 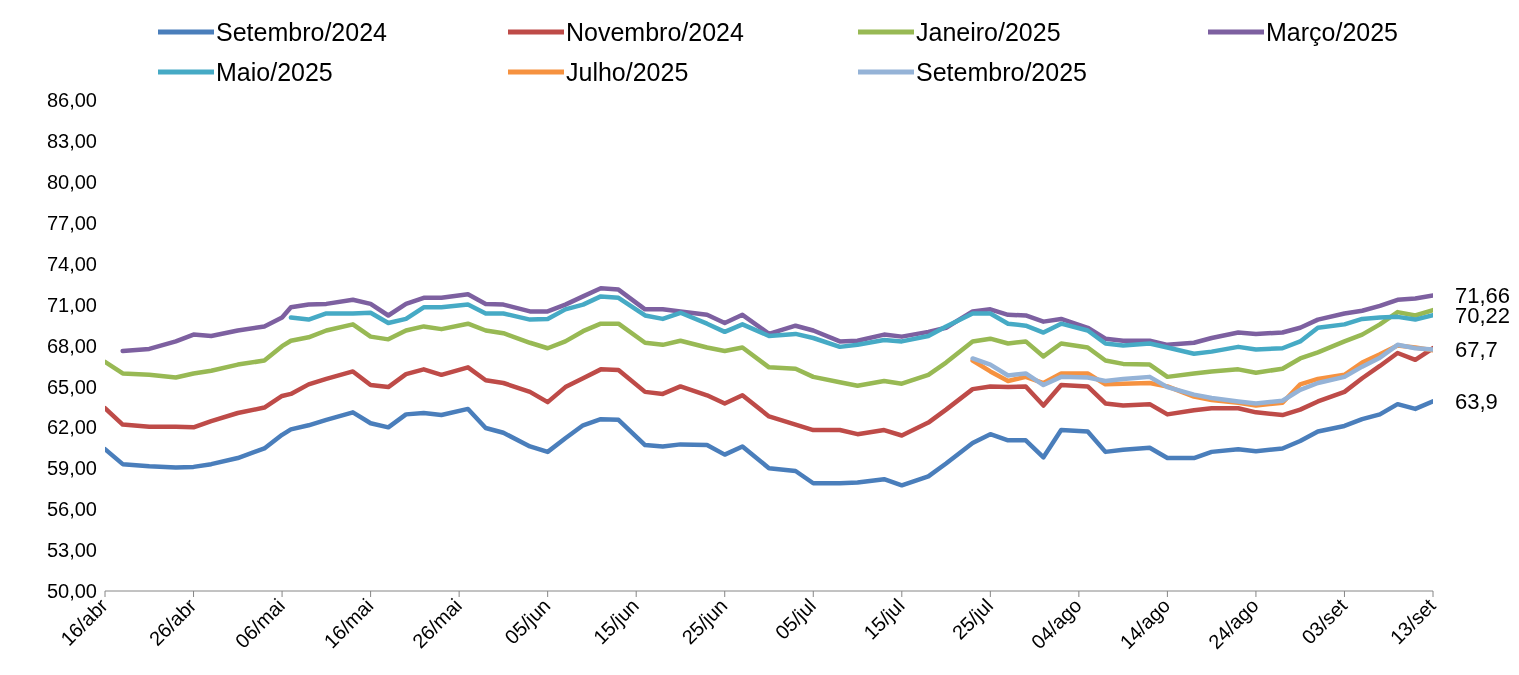 I want to click on y-tick-label: 86,00, so click(x=71, y=100).